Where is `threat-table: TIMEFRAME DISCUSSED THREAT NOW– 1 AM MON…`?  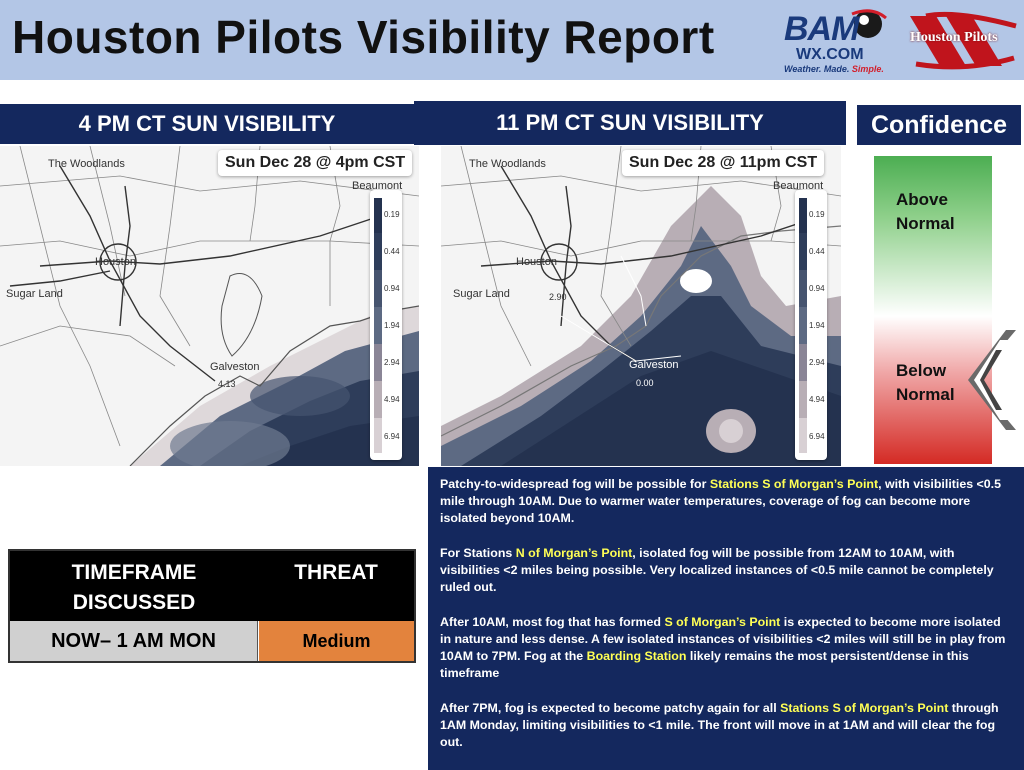 threat-table: TIMEFRAME DISCUSSED THREAT NOW– 1 AM MON… is located at coordinates (212, 606).